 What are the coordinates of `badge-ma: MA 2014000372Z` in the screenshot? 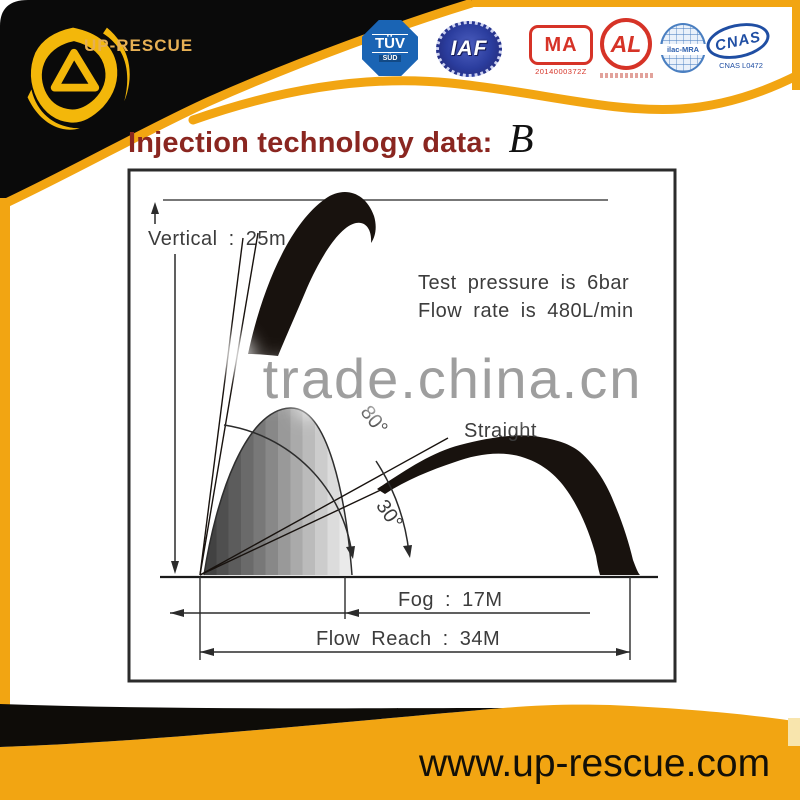 It's located at (561, 50).